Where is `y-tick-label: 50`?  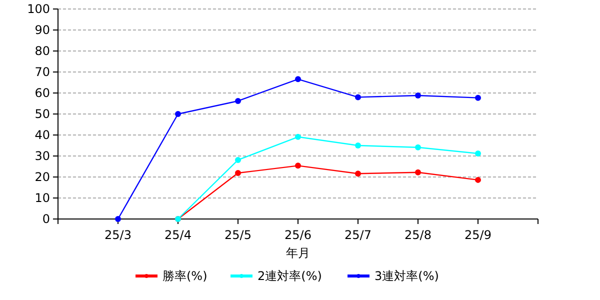 y-tick-label: 50 is located at coordinates (42, 114).